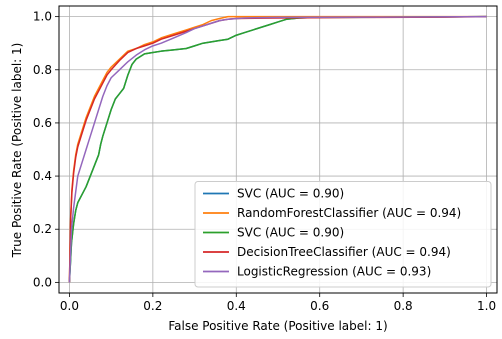 The image size is (502, 339). I want to click on y-tick-label: 0.6, so click(42, 123).